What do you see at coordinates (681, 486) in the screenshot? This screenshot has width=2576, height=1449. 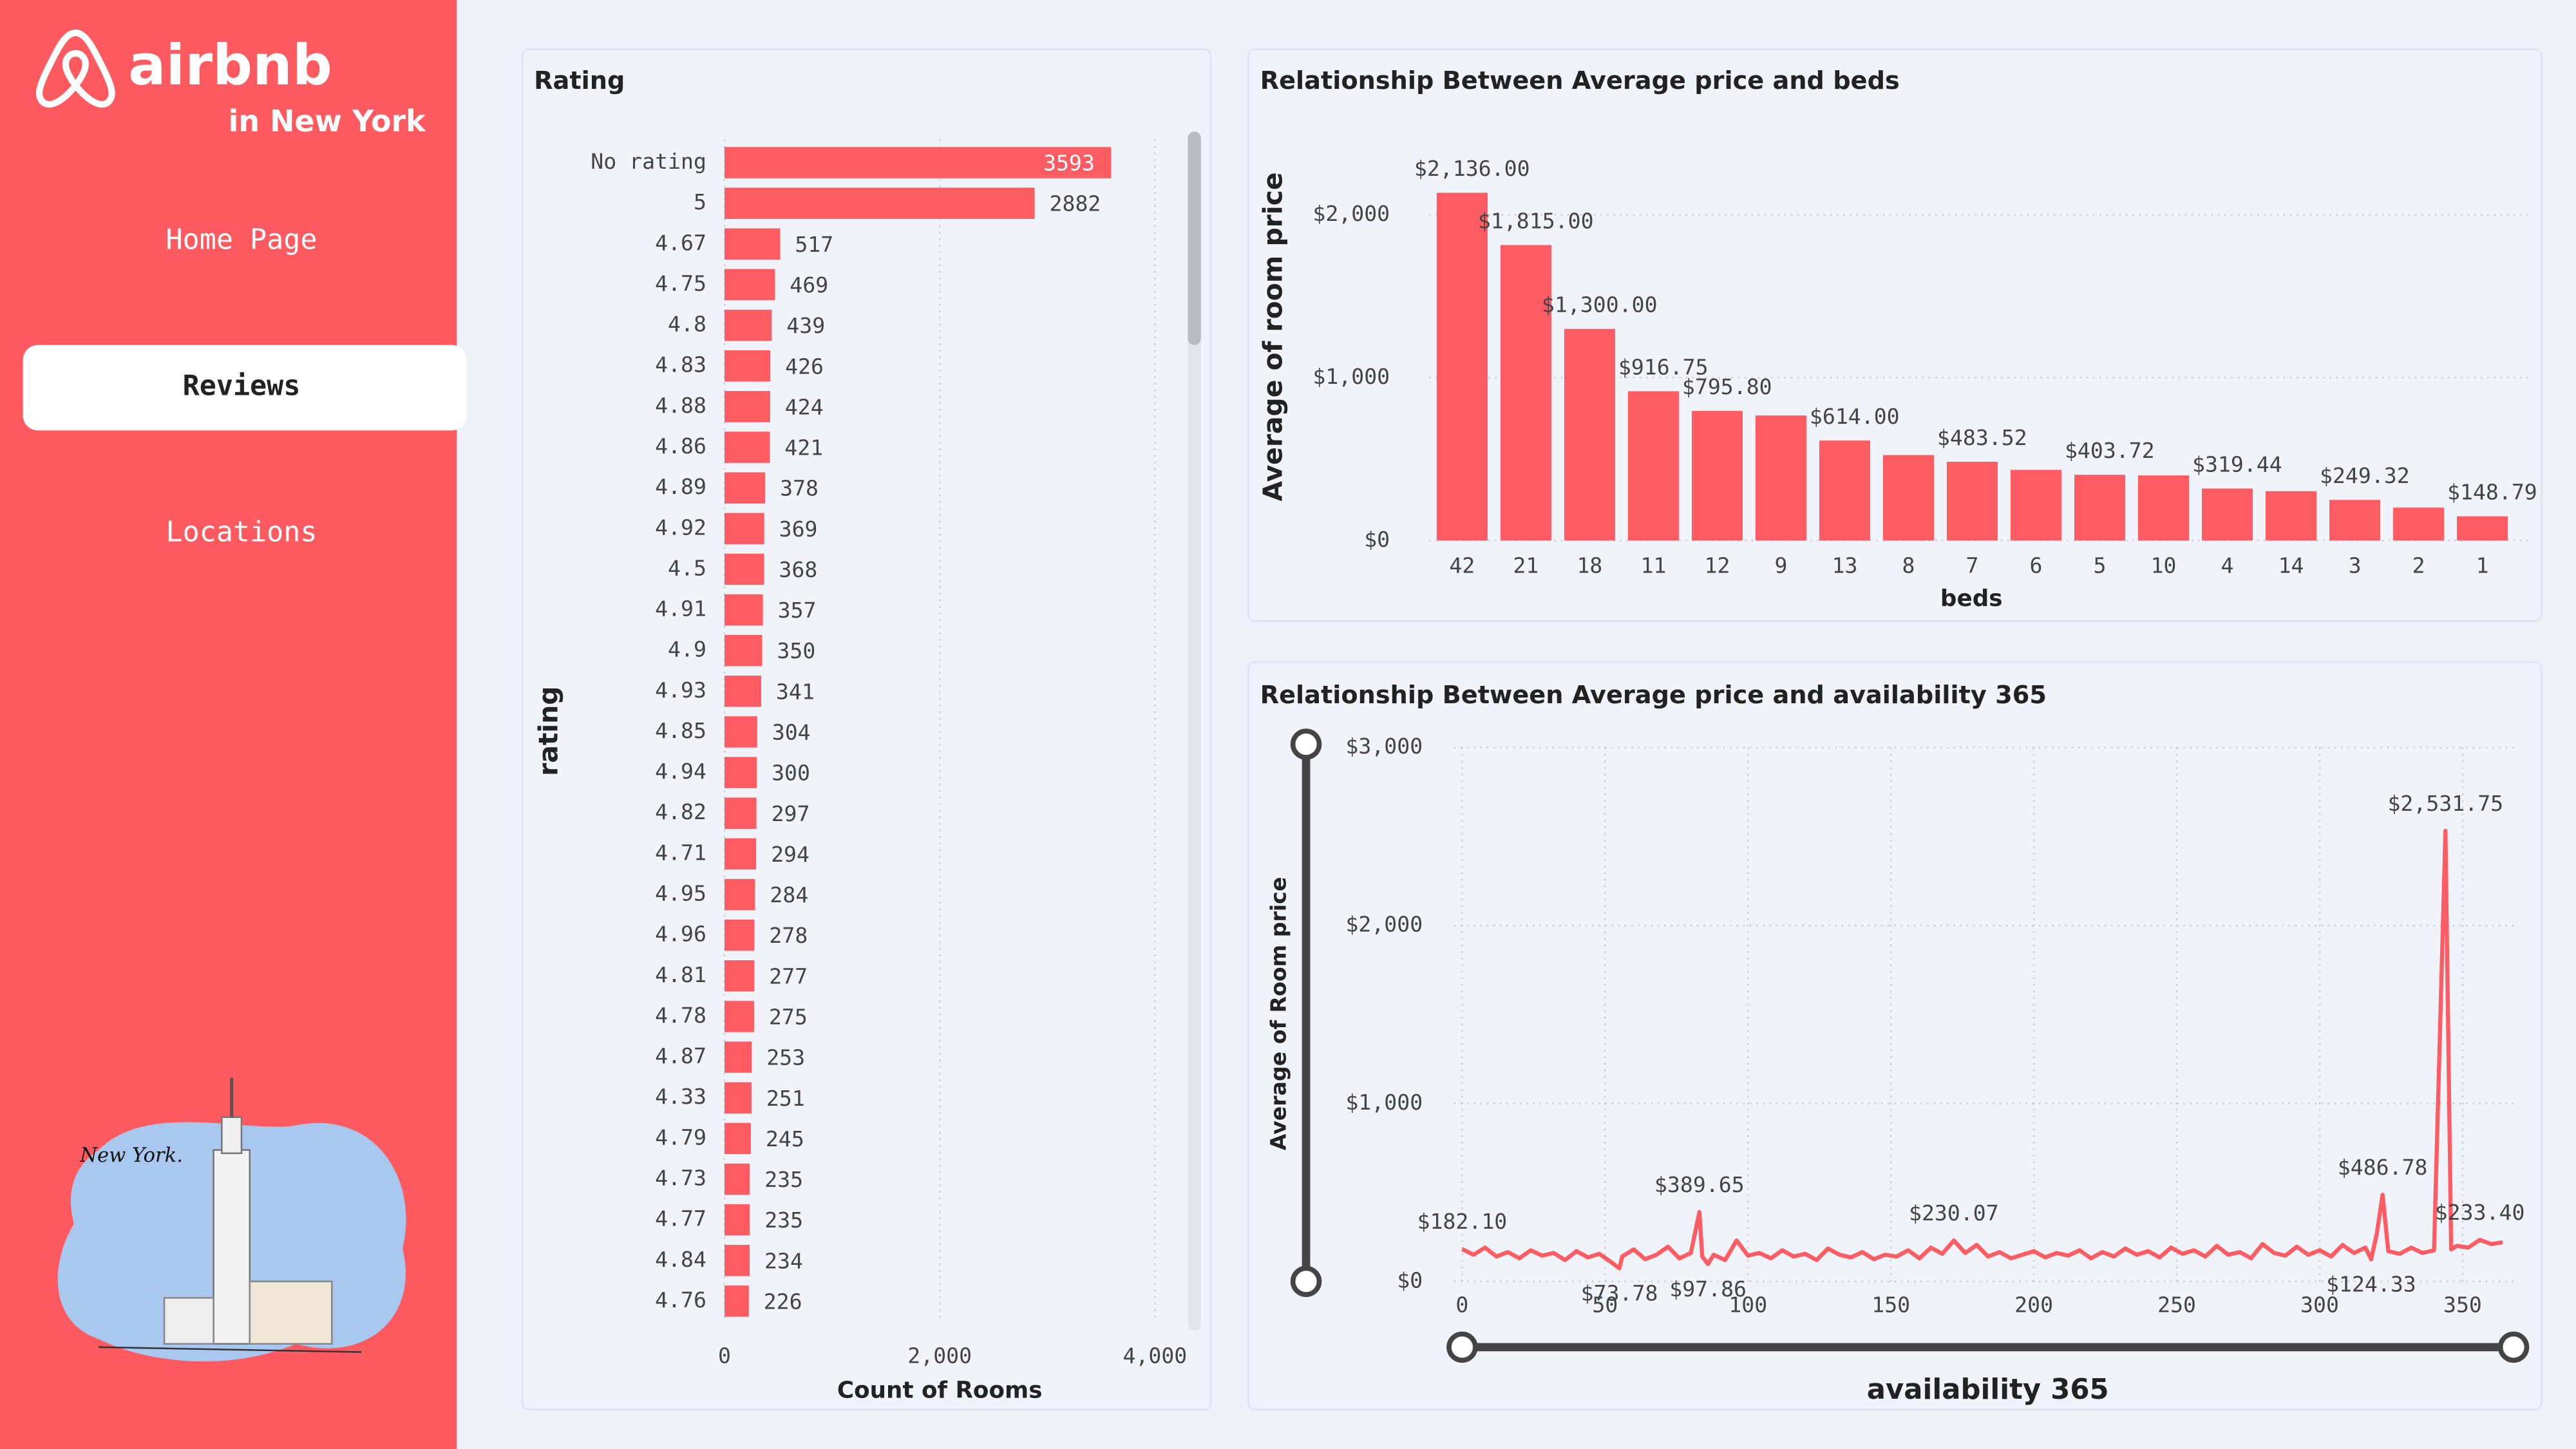 I see `y-tick-label: 4.89` at bounding box center [681, 486].